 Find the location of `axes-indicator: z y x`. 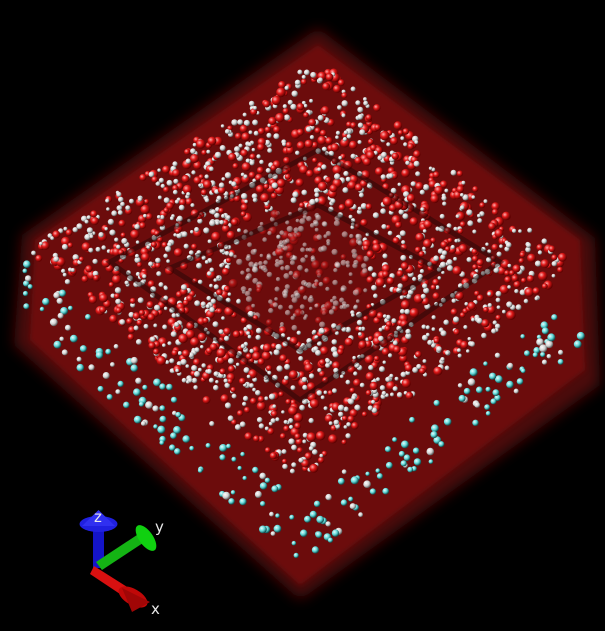

axes-indicator: z y x is located at coordinates (120, 563).